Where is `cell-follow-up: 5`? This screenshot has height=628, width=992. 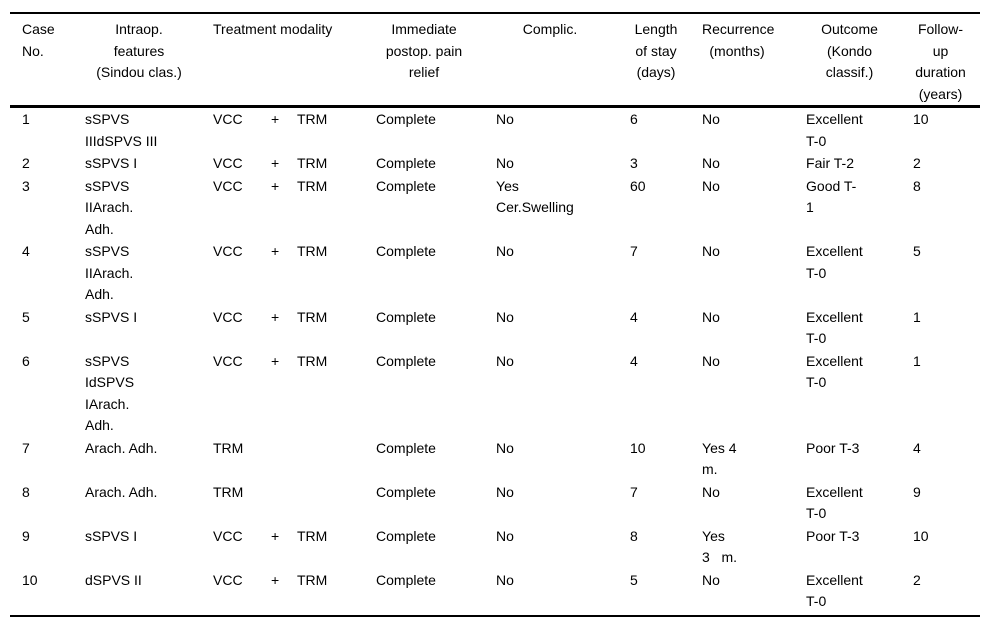 cell-follow-up: 5 is located at coordinates (917, 251).